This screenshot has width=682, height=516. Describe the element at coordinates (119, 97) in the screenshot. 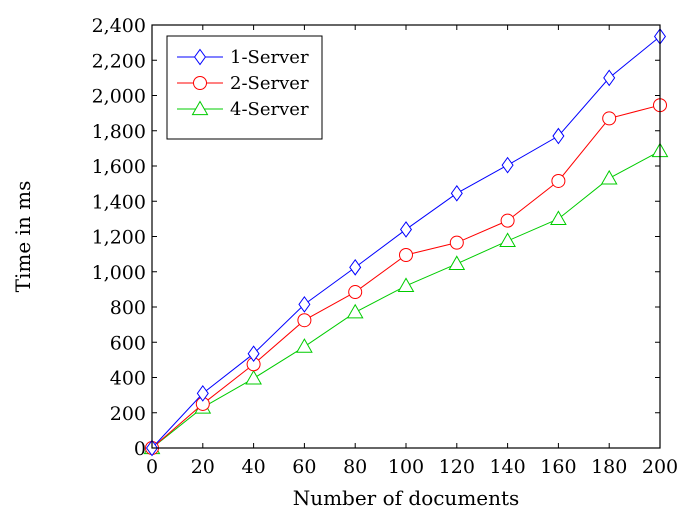

I see `y-tick-label: 2,000` at that location.